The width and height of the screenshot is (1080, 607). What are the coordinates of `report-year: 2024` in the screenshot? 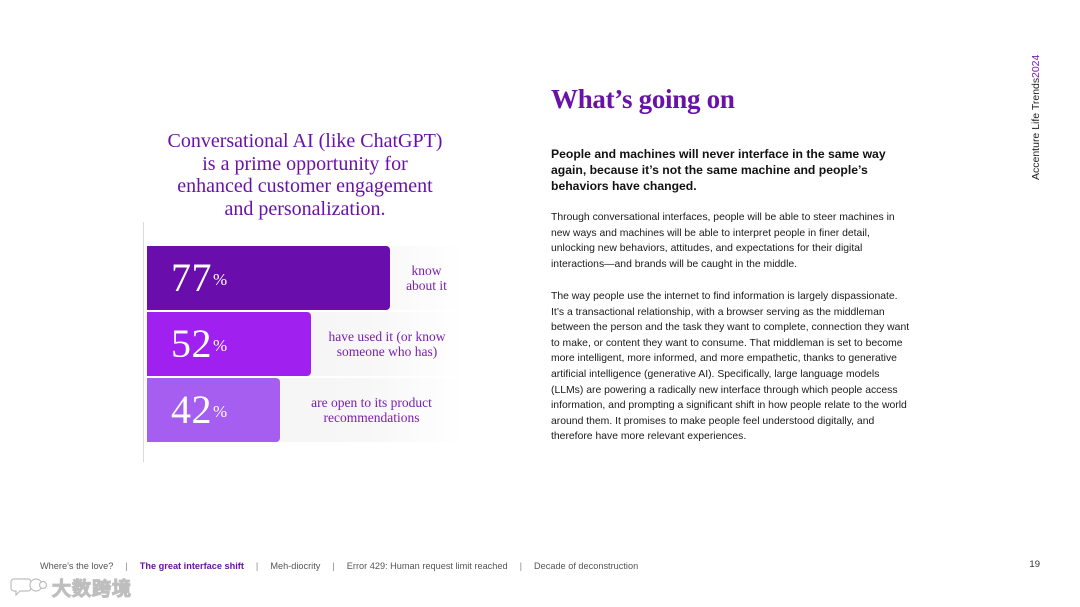 It's located at (1036, 66).